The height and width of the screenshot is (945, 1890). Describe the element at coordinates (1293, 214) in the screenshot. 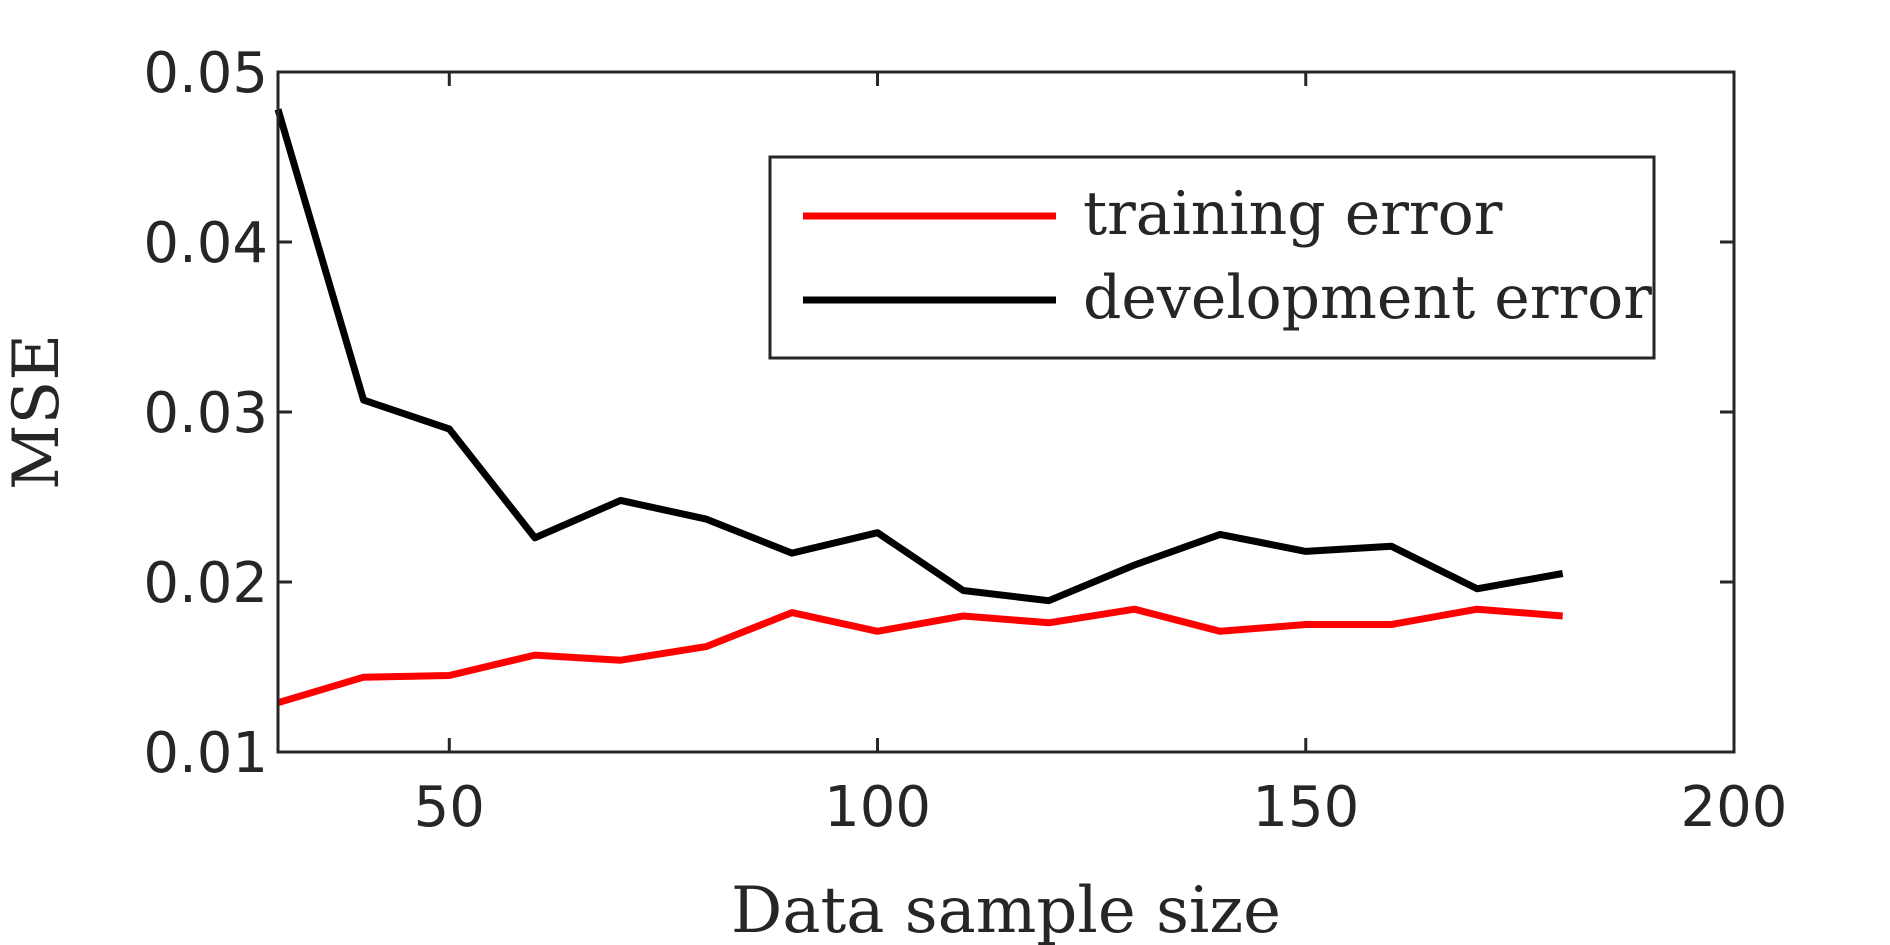

I see `legend-label-training-error: training error` at that location.